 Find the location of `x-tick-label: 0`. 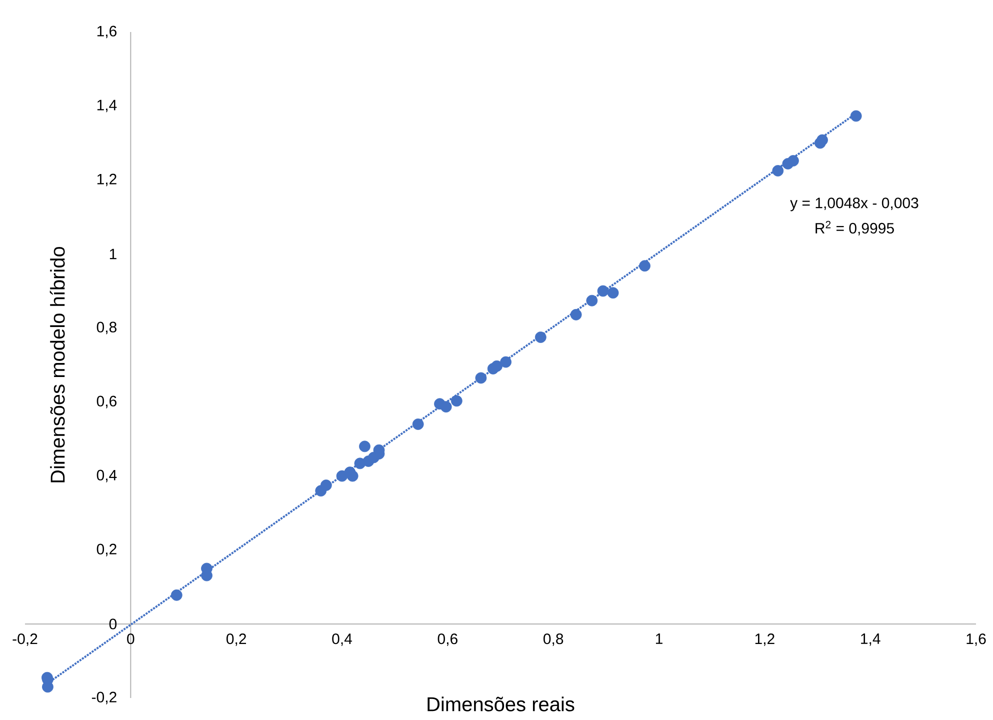

x-tick-label: 0 is located at coordinates (130, 639).